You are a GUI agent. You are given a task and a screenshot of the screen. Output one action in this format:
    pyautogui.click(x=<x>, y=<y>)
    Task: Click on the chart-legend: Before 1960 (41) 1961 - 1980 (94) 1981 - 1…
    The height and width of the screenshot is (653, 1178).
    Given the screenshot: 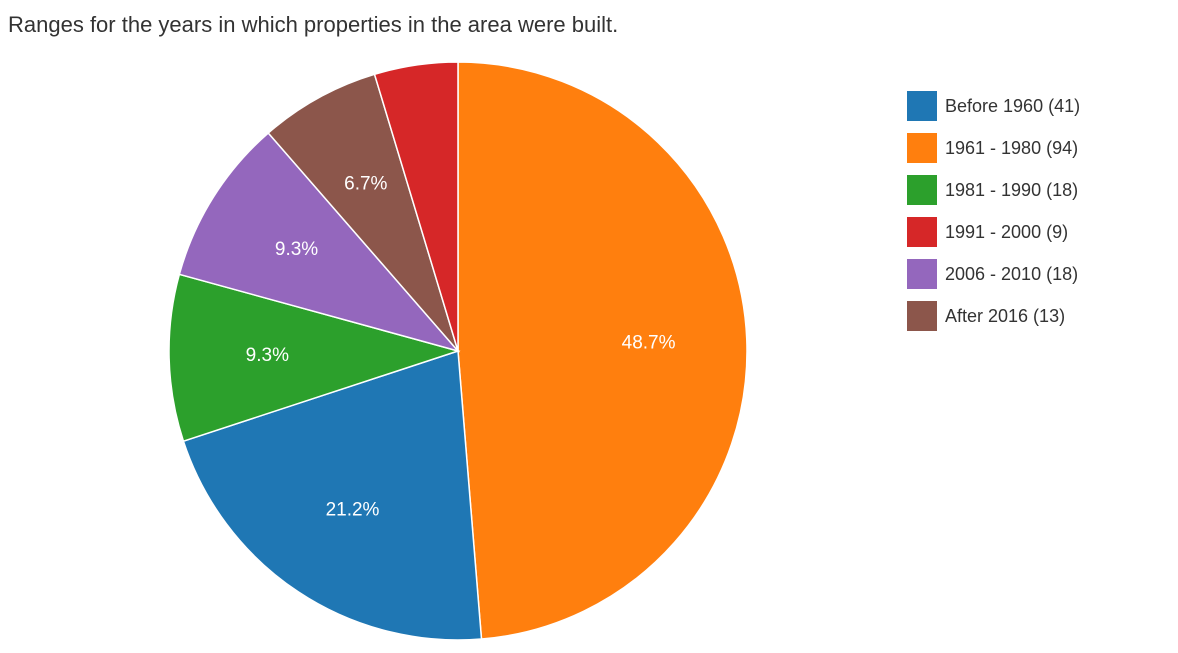 What is the action you would take?
    pyautogui.click(x=993, y=211)
    